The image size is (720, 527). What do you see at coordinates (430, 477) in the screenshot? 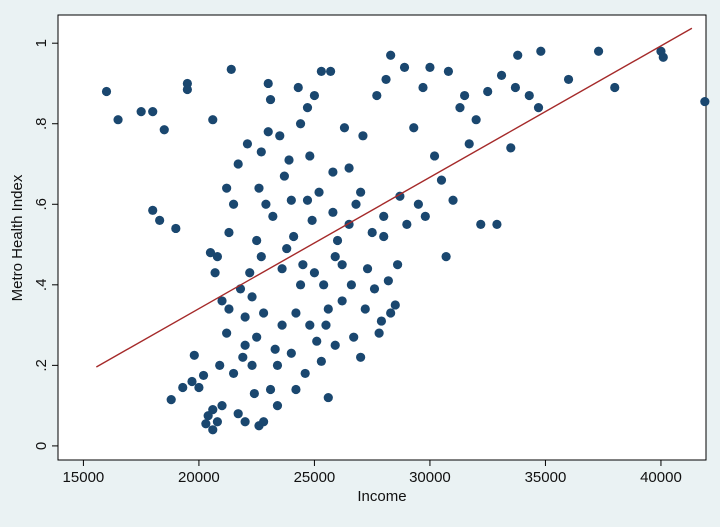
I see `x-tick-label: 30000` at bounding box center [430, 477].